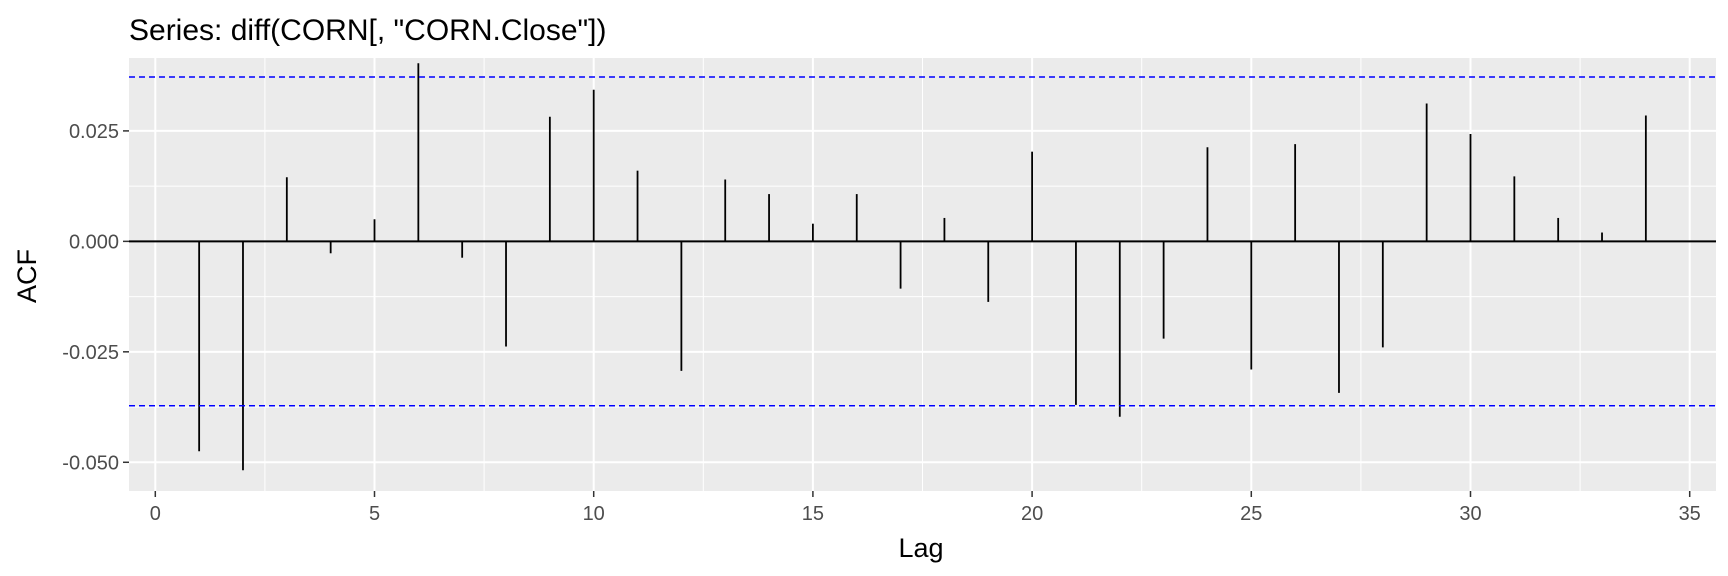  I want to click on y-tick-label: -0.025, so click(90, 353).